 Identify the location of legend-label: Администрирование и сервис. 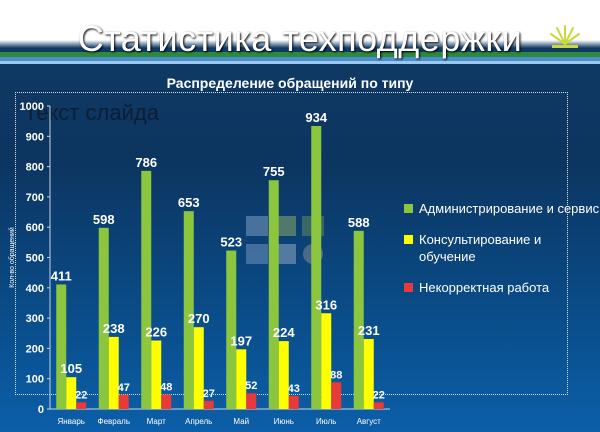
(509, 208).